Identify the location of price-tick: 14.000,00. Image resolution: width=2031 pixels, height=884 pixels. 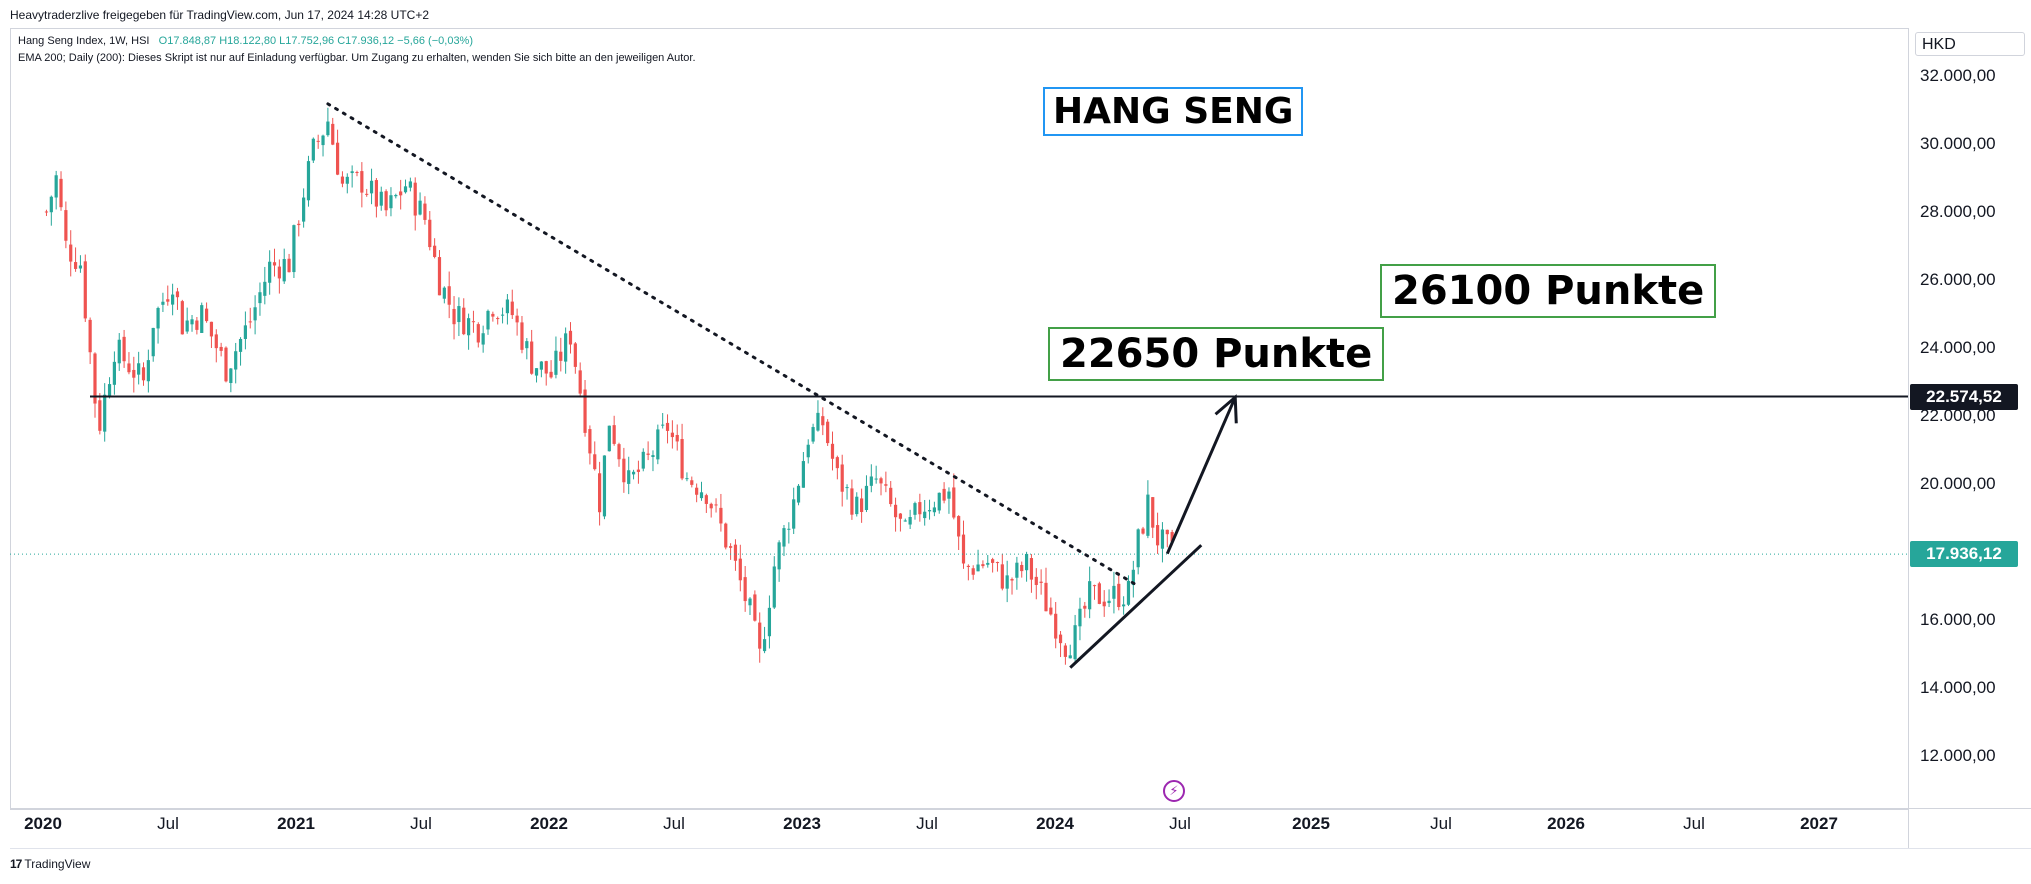
(1958, 687).